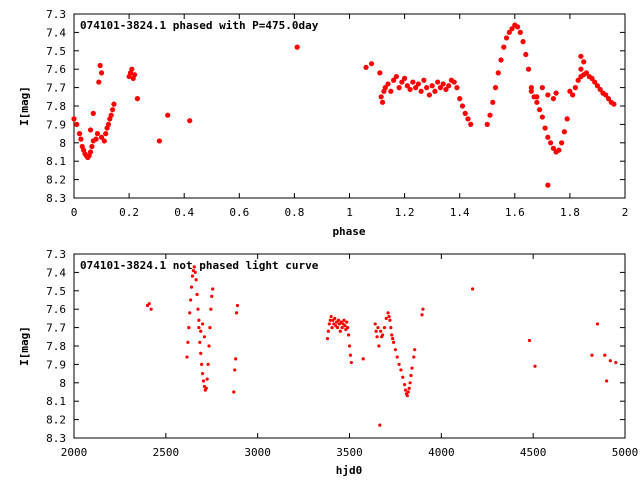 The width and height of the screenshot is (640, 480). I want to click on x-tick-label: 1.6, so click(515, 212).